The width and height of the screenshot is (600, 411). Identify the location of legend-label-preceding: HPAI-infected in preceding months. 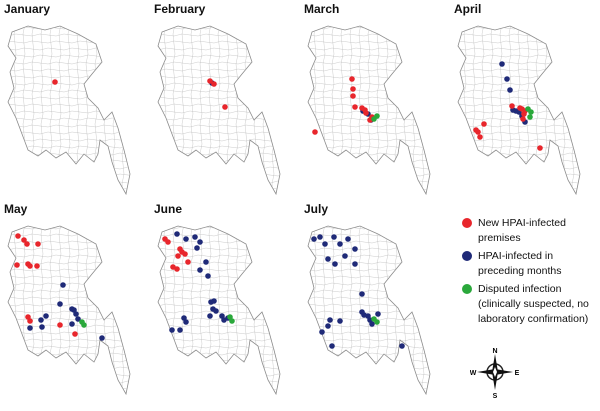
(520, 263).